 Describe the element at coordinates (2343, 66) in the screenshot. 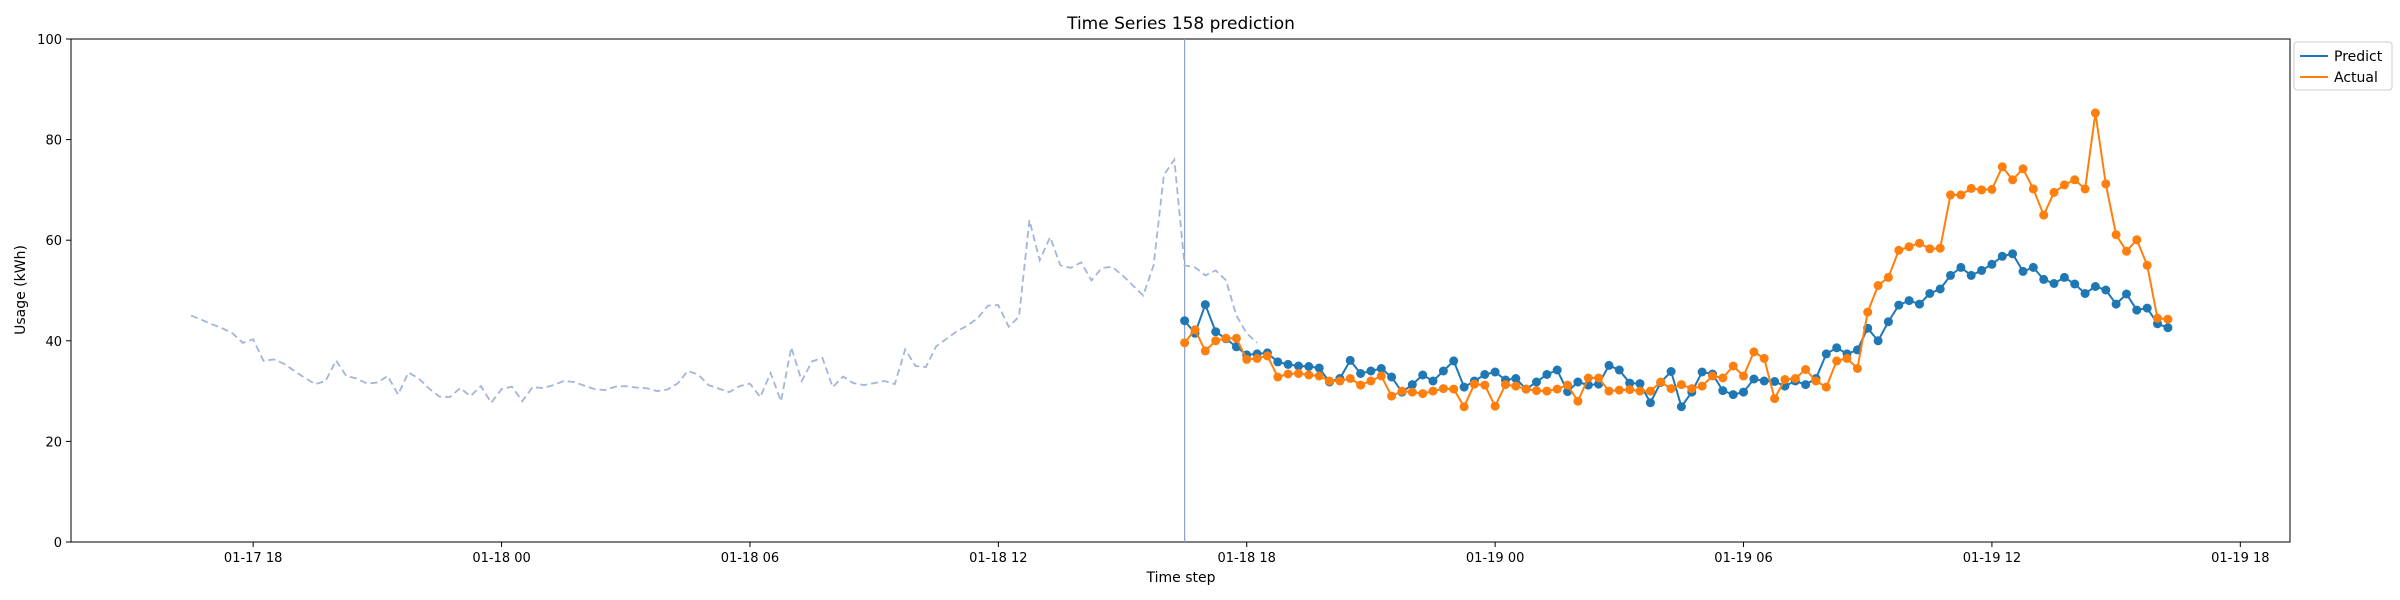

I see `legend: Predict Actual` at that location.